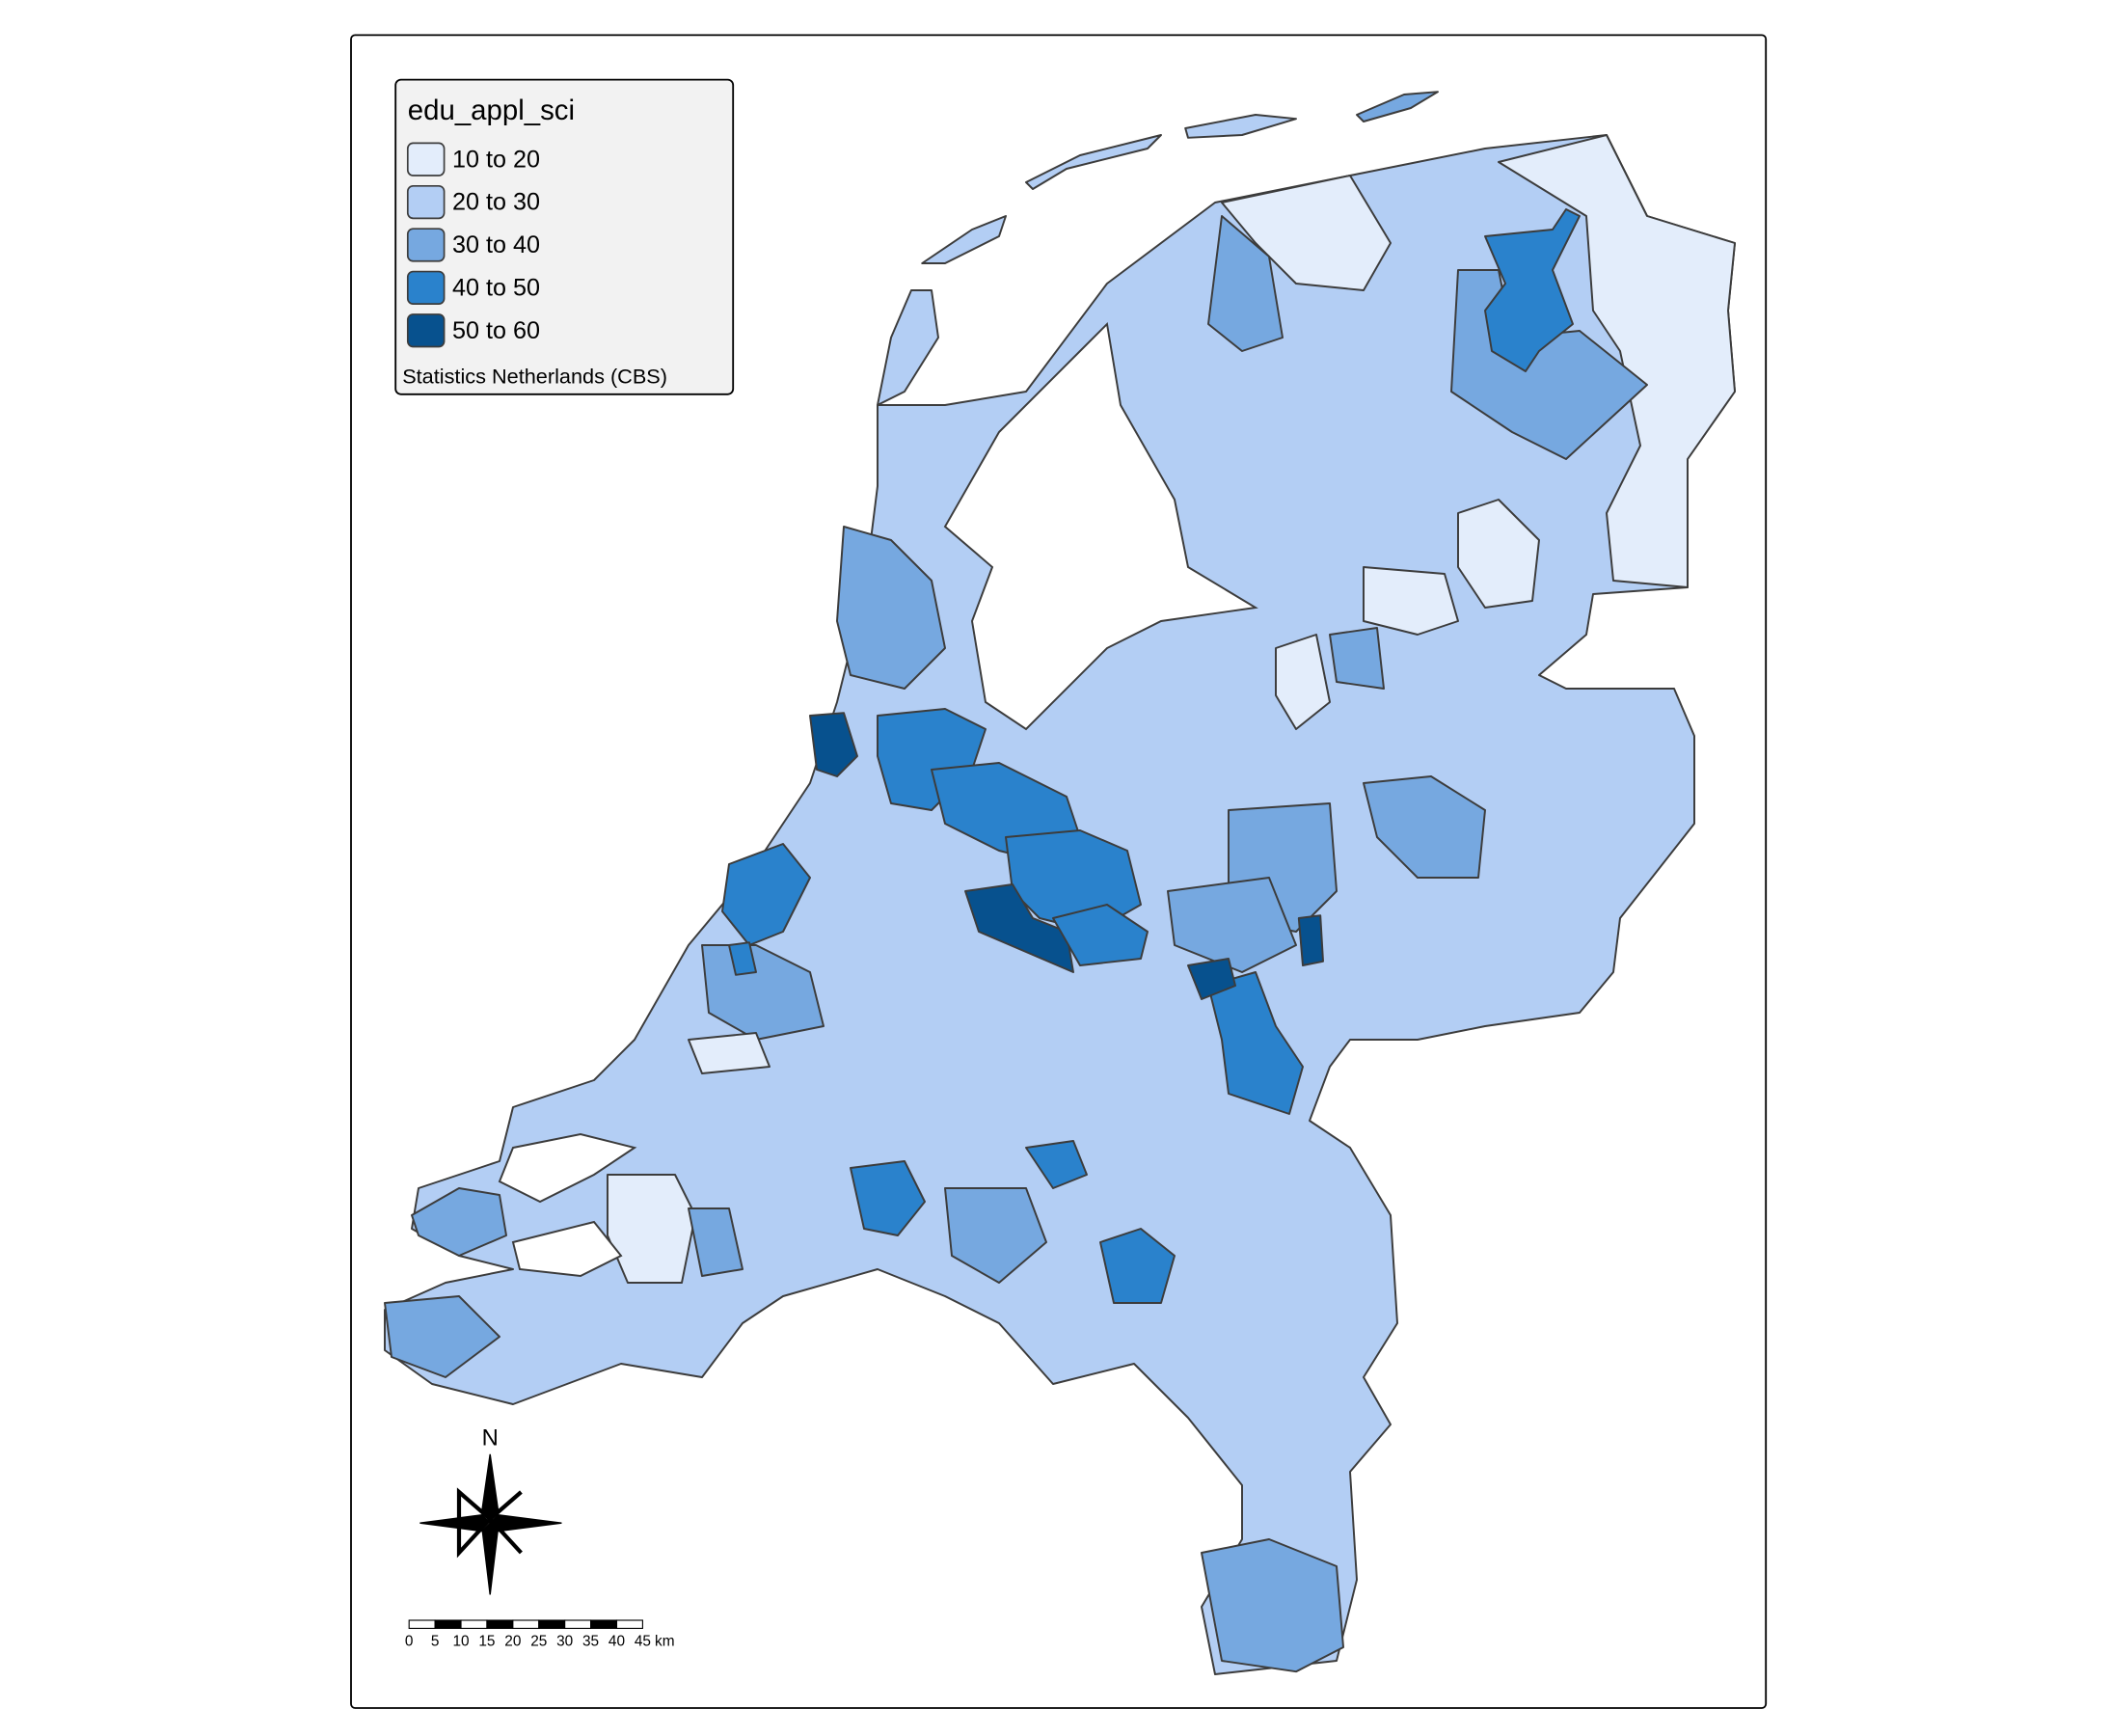 This screenshot has height=1736, width=2109. I want to click on legend-label: 50 to 60, so click(496, 330).